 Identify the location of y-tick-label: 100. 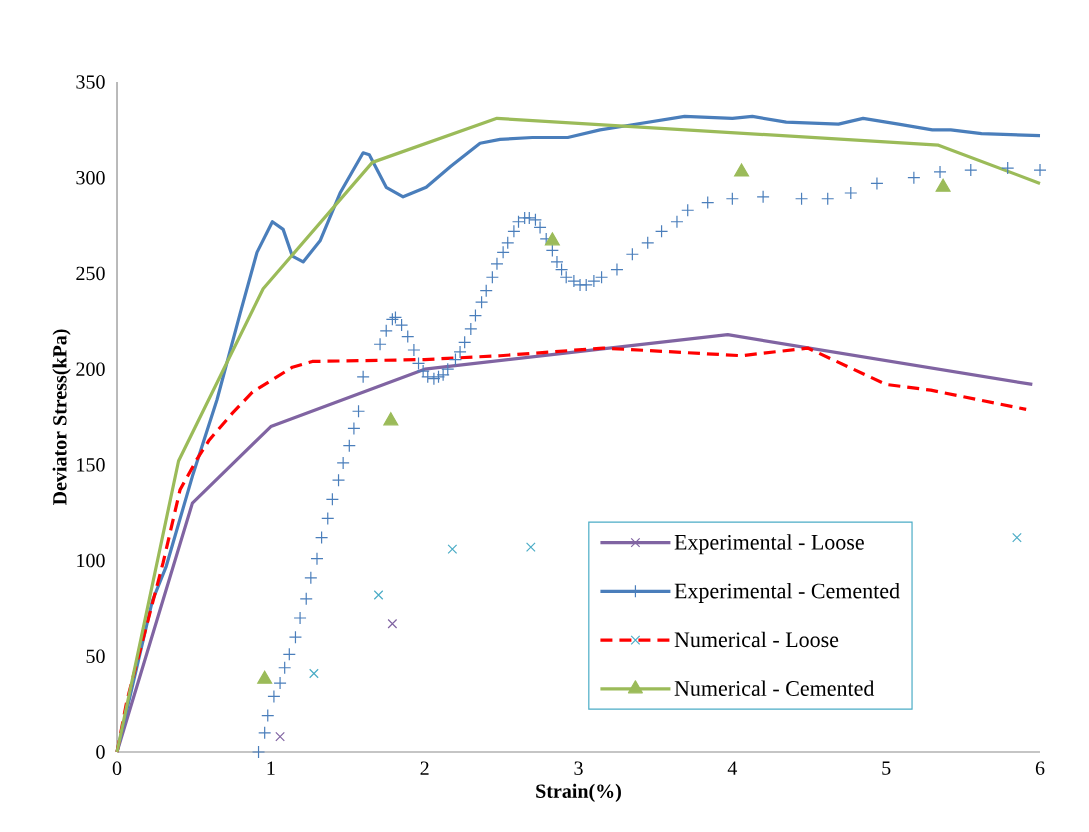
(91, 560).